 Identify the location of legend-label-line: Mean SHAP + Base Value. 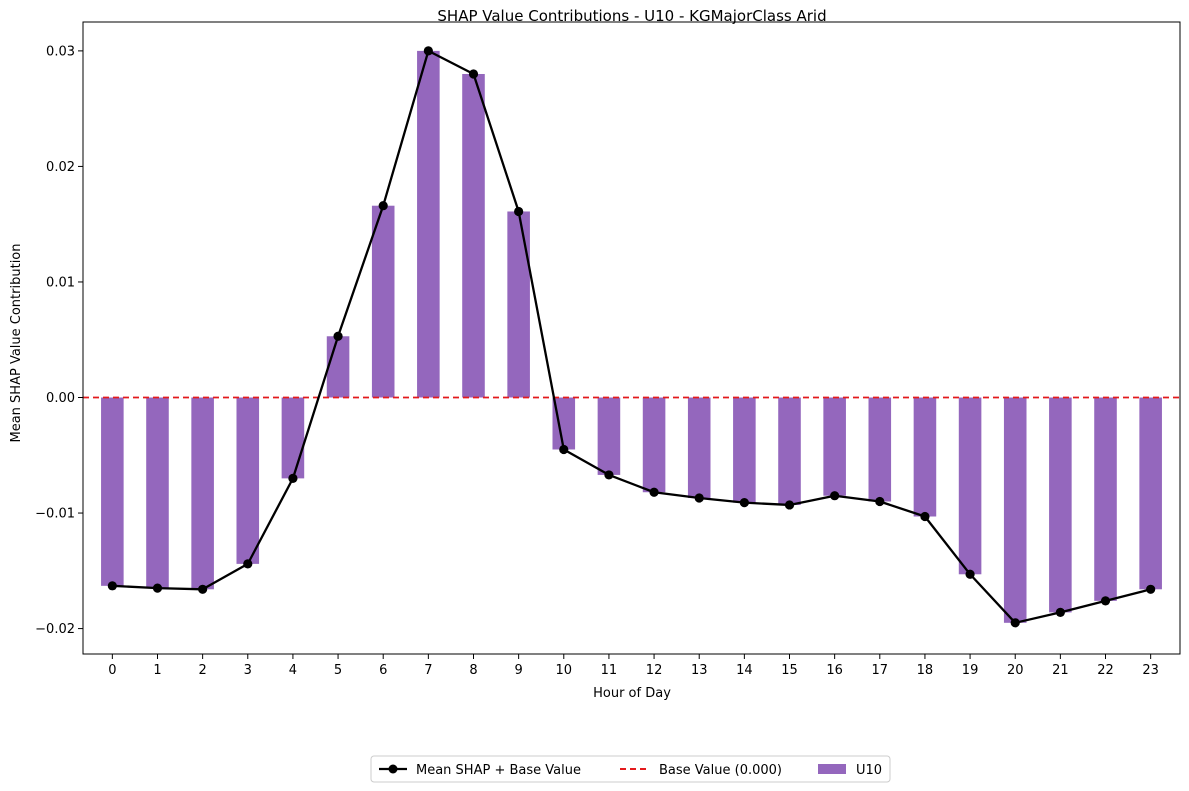
(498, 770).